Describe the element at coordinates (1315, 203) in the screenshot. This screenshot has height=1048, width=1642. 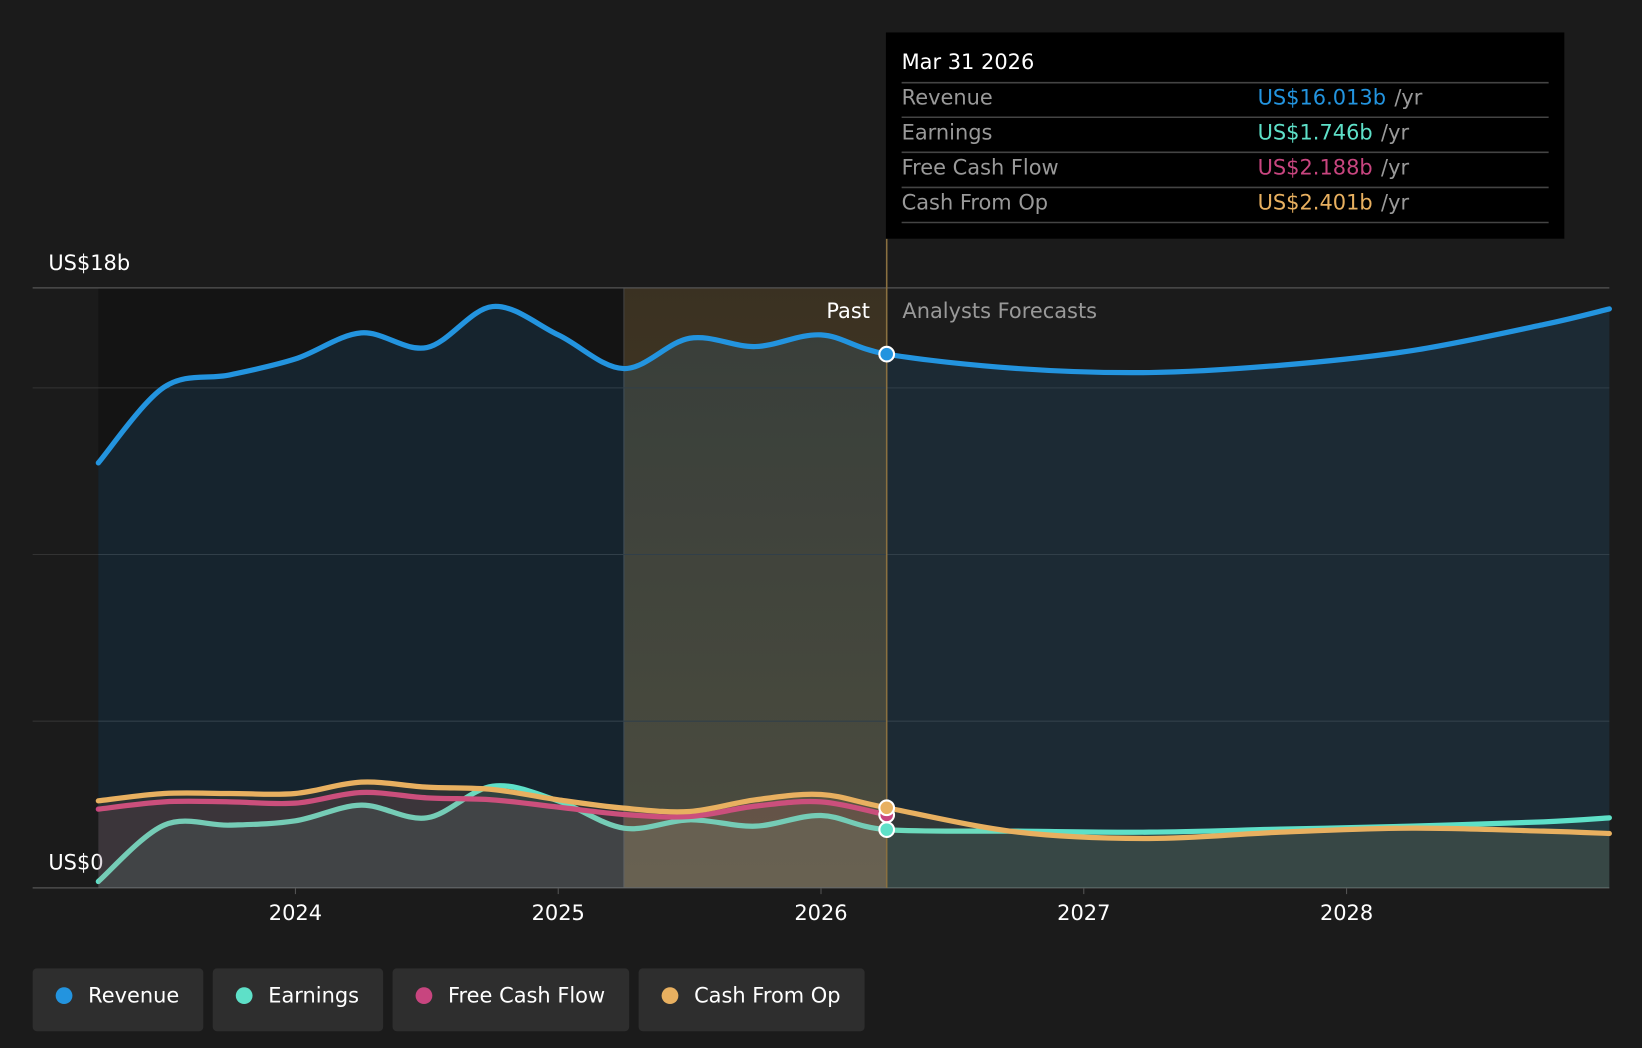
I see `tooltip-value-text: US$2.401b` at that location.